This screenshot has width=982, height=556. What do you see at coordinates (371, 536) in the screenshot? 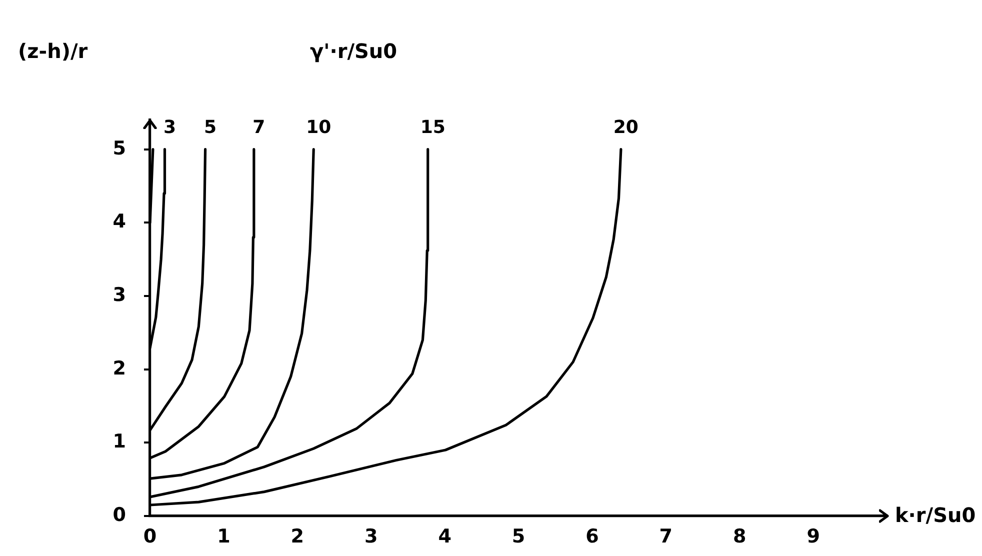
I see `x-tick-label: 3` at bounding box center [371, 536].